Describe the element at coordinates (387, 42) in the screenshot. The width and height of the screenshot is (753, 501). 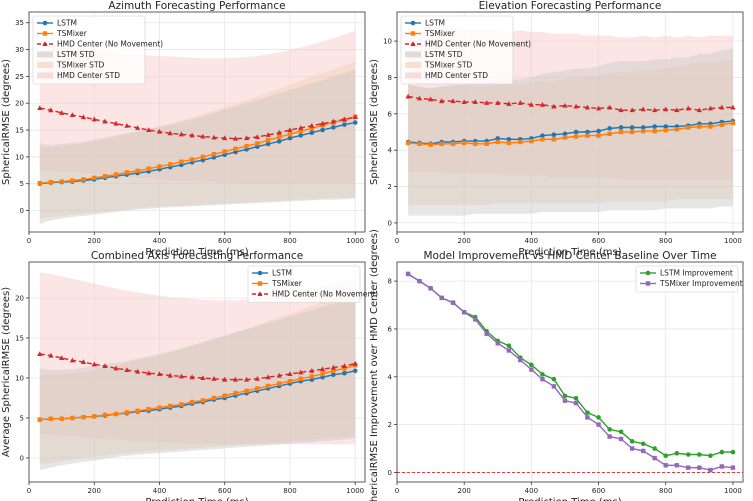
I see `y-tick-label: 10` at that location.